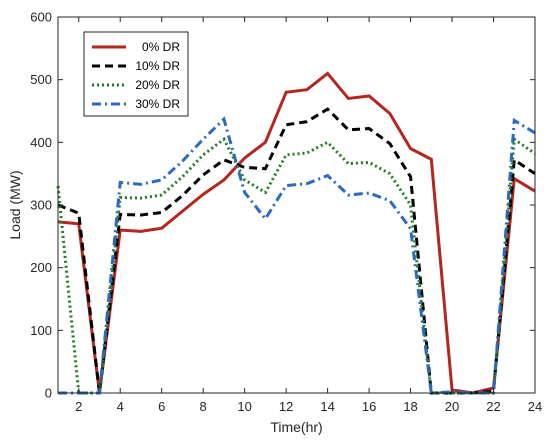 The height and width of the screenshot is (446, 550). Describe the element at coordinates (535, 406) in the screenshot. I see `x-tick-label: 24` at that location.